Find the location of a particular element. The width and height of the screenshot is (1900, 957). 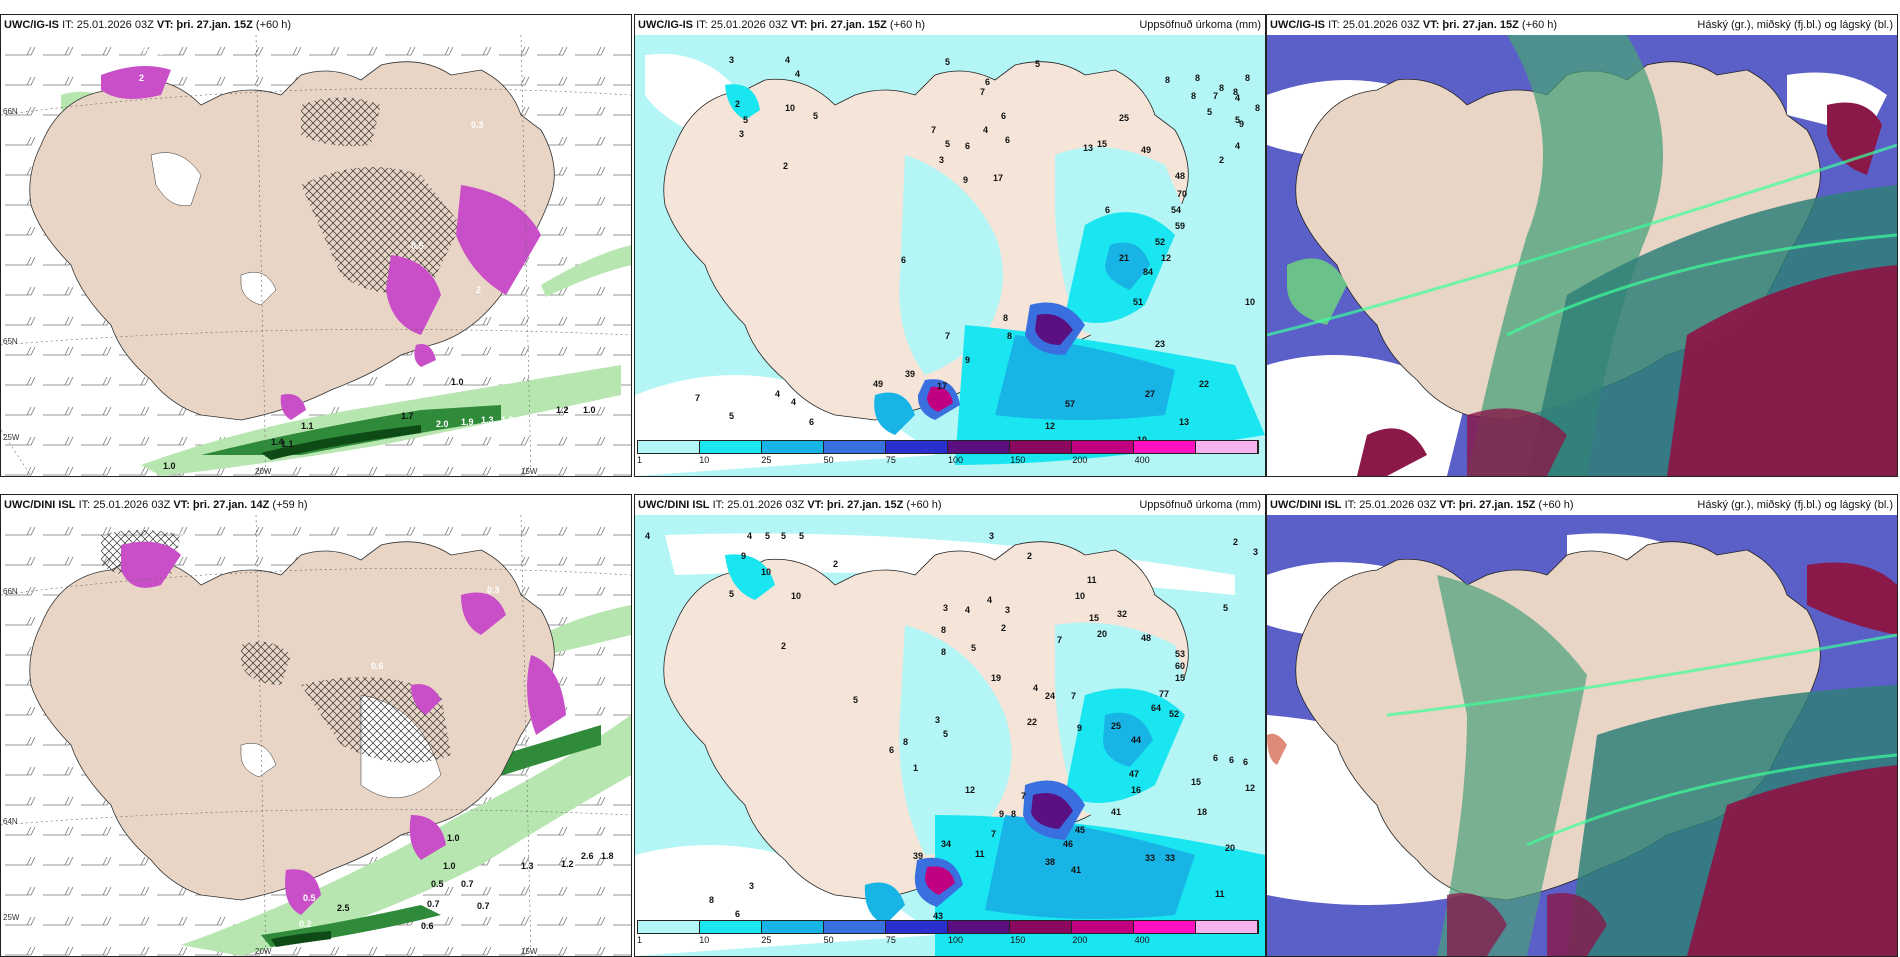

precip-value: 22 is located at coordinates (1032, 722).